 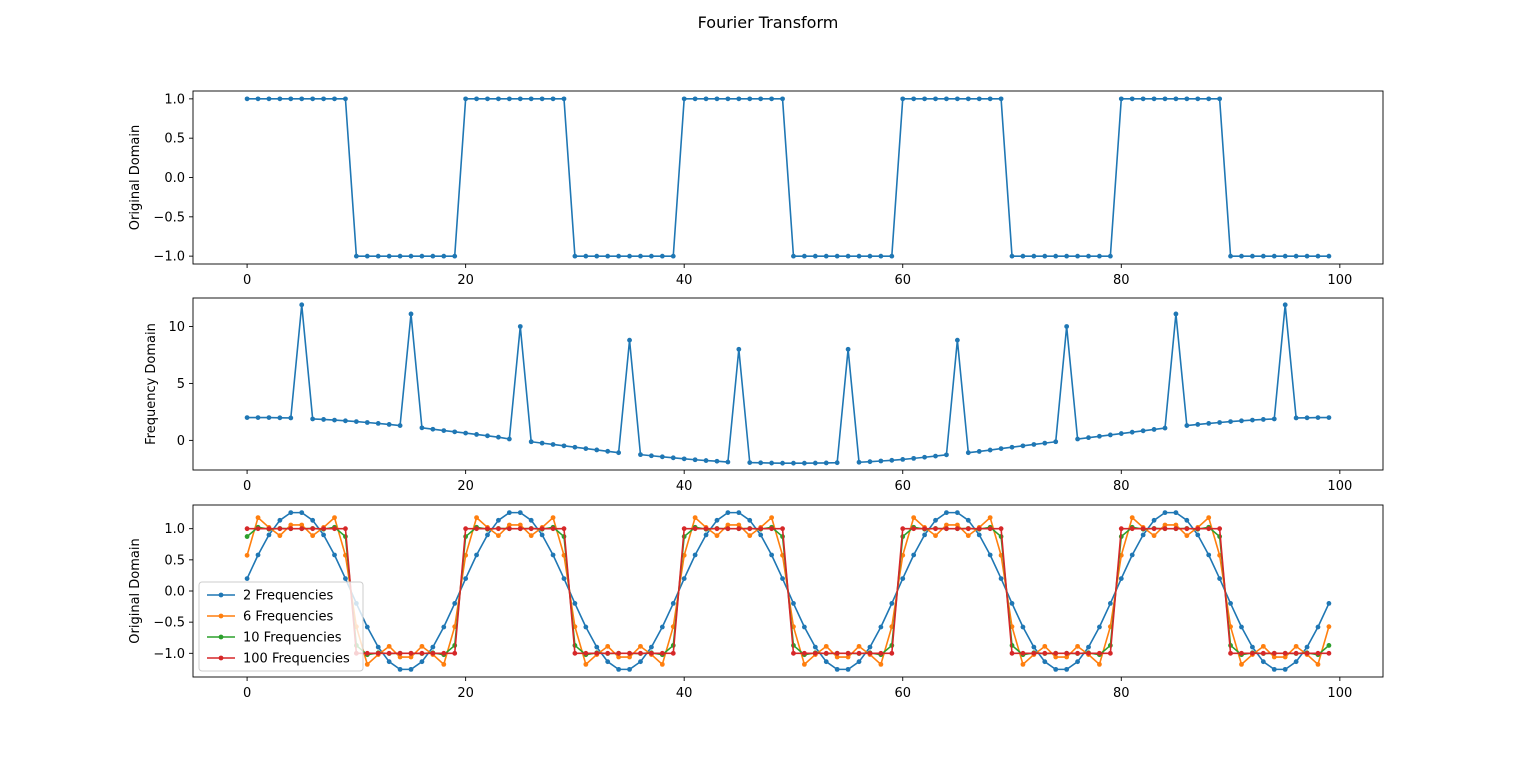 I want to click on y-tick-label: −1.0, so click(x=169, y=654).